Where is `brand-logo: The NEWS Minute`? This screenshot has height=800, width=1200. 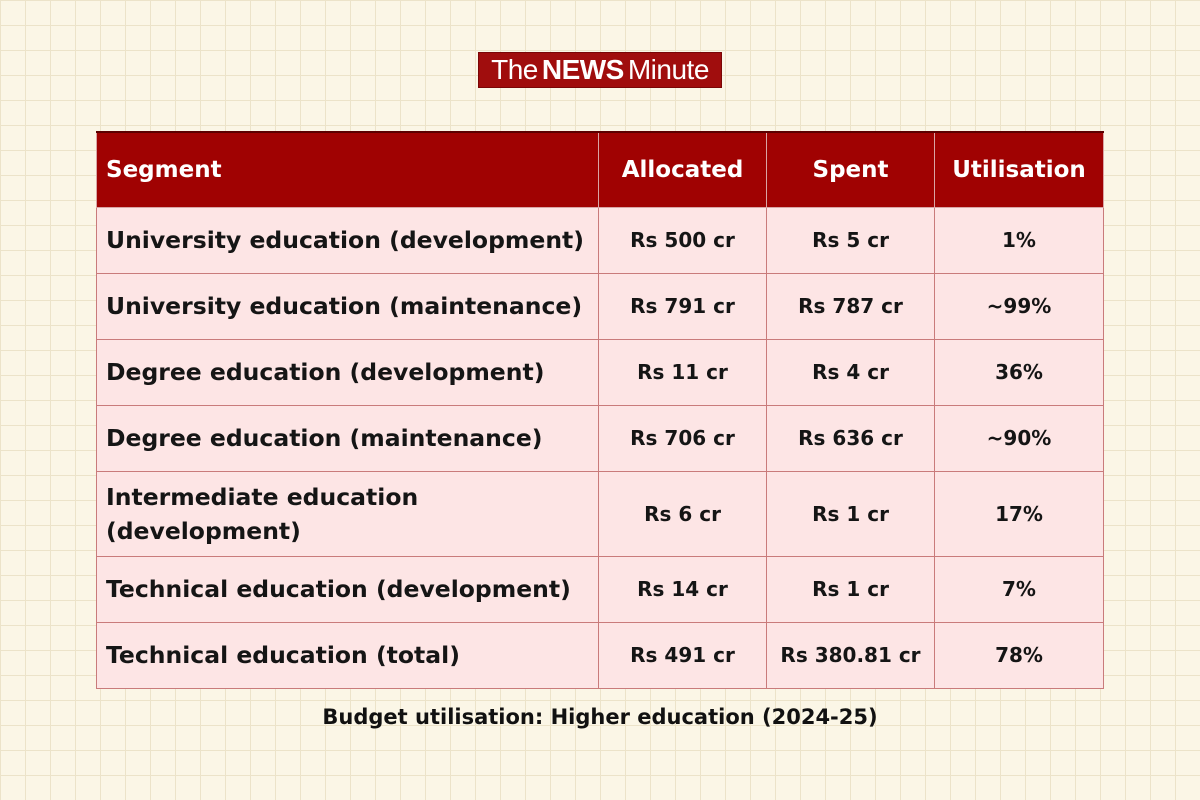
brand-logo: The NEWS Minute is located at coordinates (600, 70).